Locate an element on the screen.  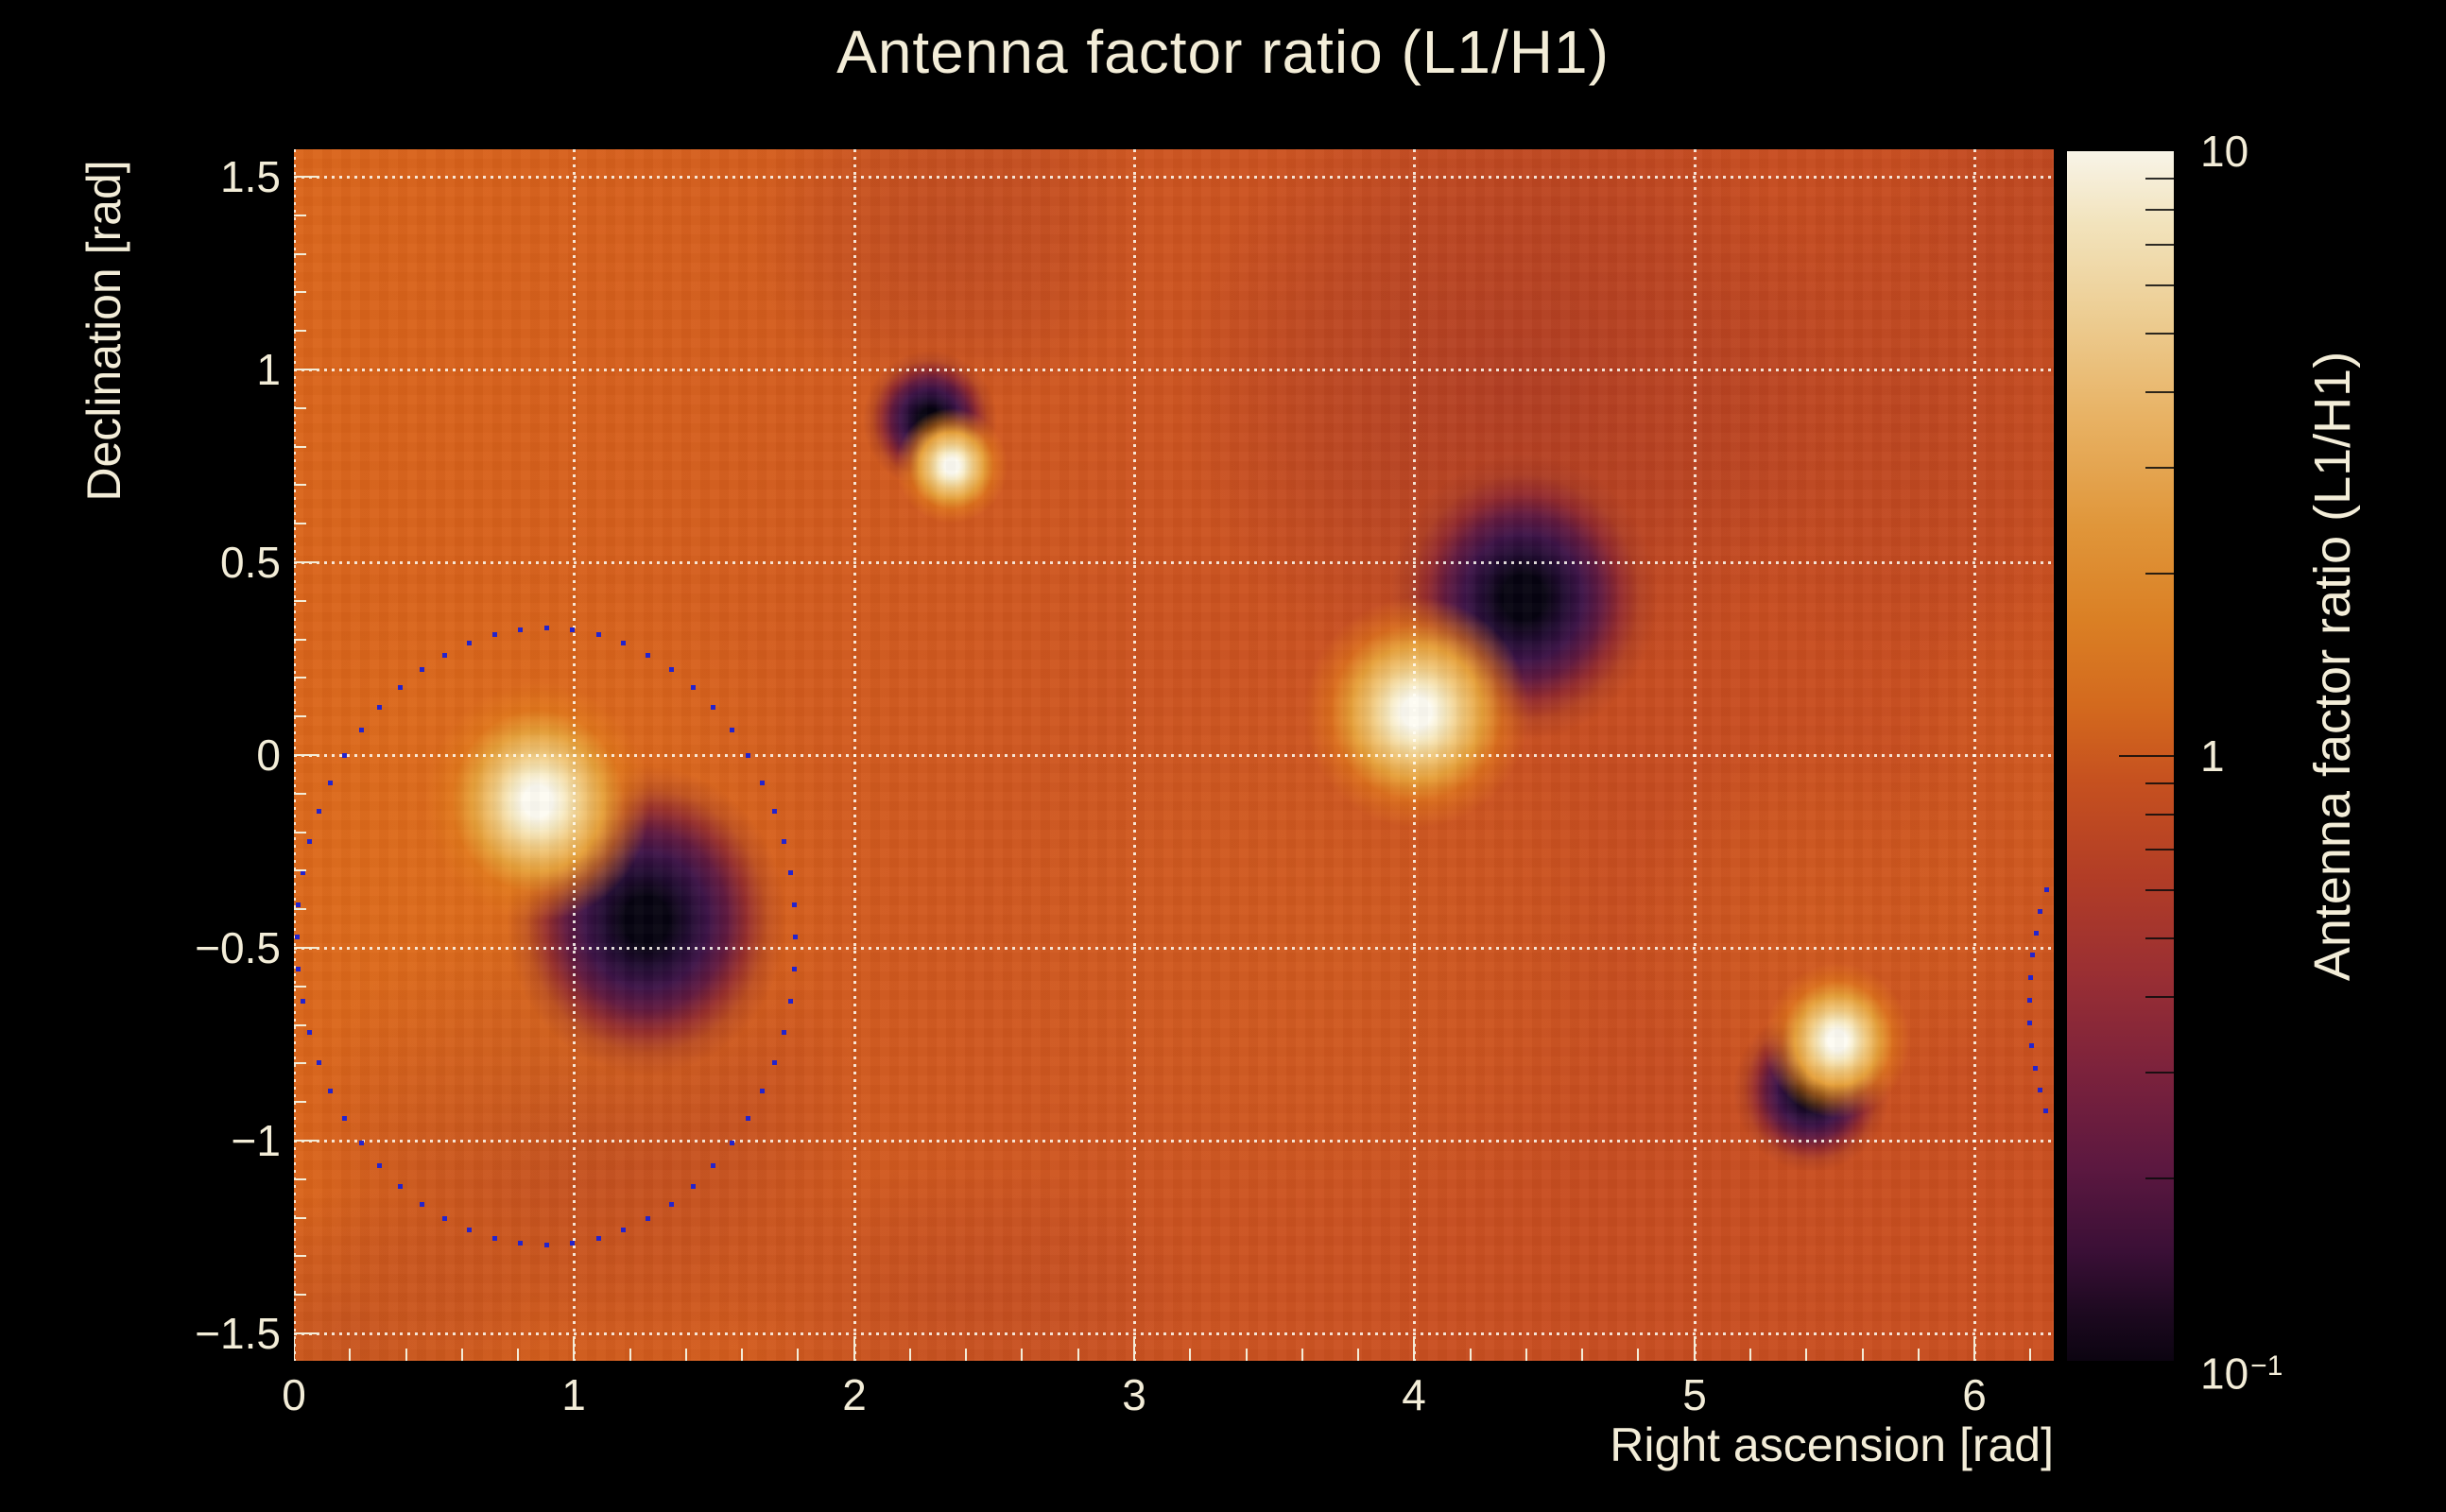
x-tick-label-0: 0 is located at coordinates (294, 1394).